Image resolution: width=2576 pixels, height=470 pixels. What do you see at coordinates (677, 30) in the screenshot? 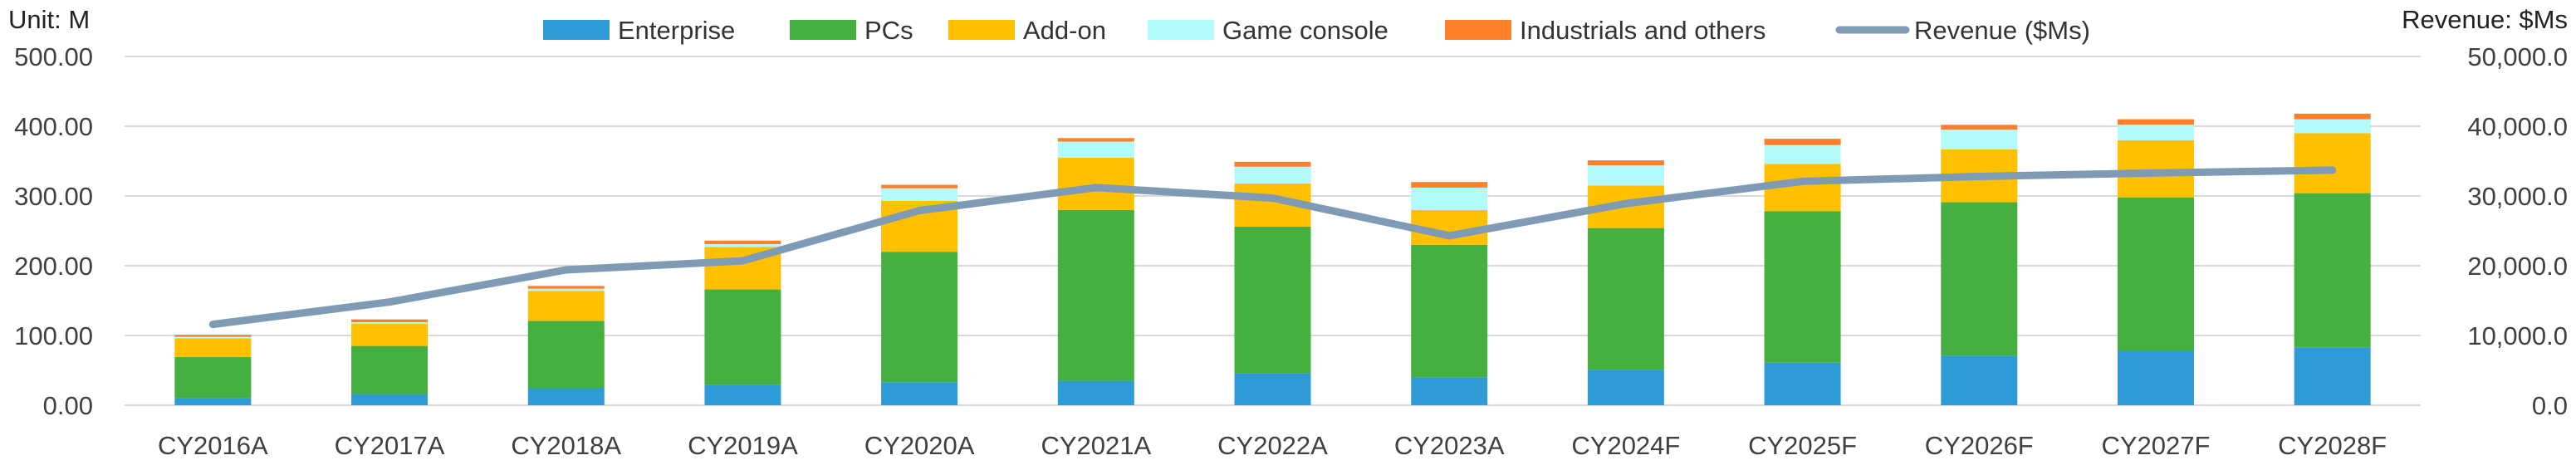
I see `legend-label-enterprise: Enterprise` at bounding box center [677, 30].